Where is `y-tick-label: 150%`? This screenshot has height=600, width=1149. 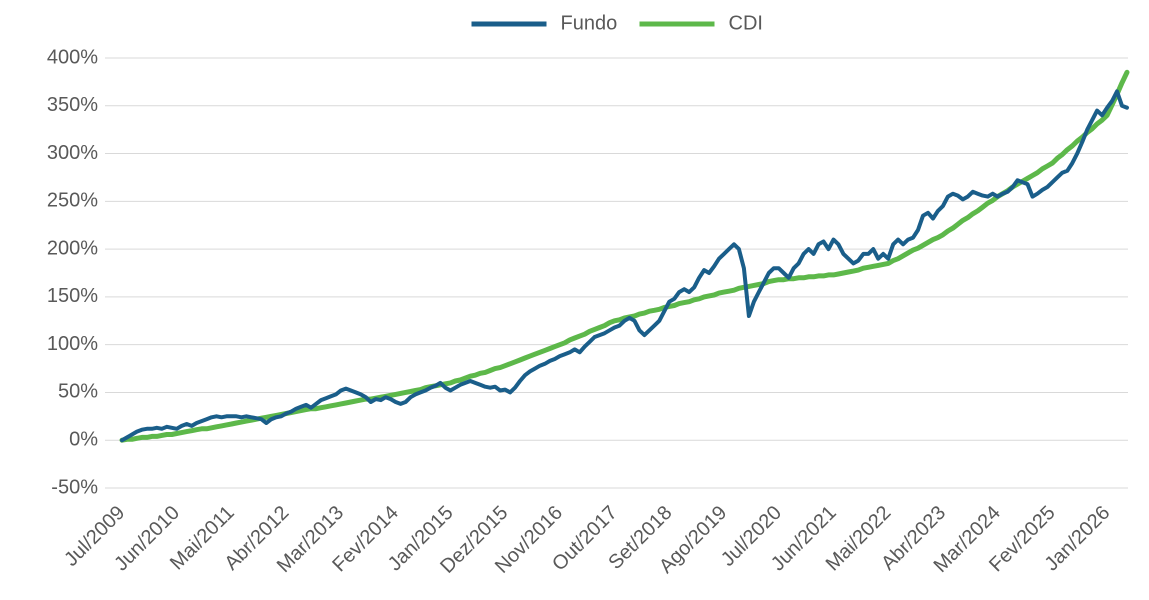
y-tick-label: 150% is located at coordinates (72, 296).